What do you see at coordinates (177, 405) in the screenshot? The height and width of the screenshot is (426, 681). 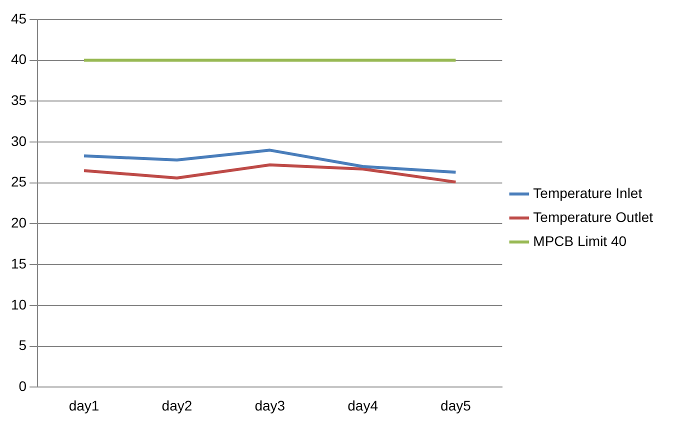 I see `x-tick-label: day2` at bounding box center [177, 405].